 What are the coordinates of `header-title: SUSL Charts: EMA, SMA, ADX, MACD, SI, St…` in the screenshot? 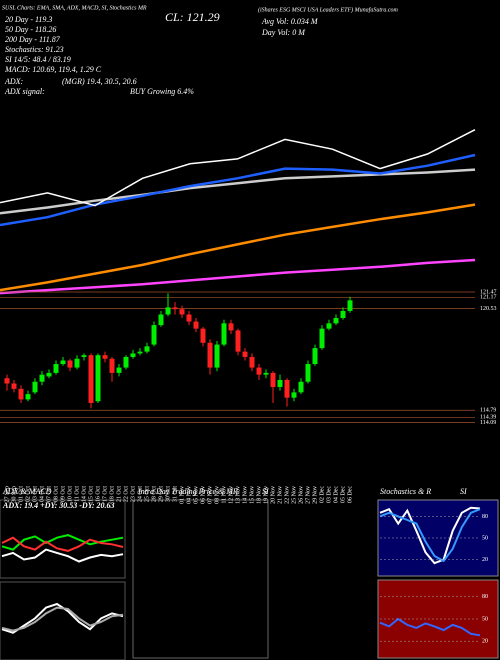 It's located at (74, 8).